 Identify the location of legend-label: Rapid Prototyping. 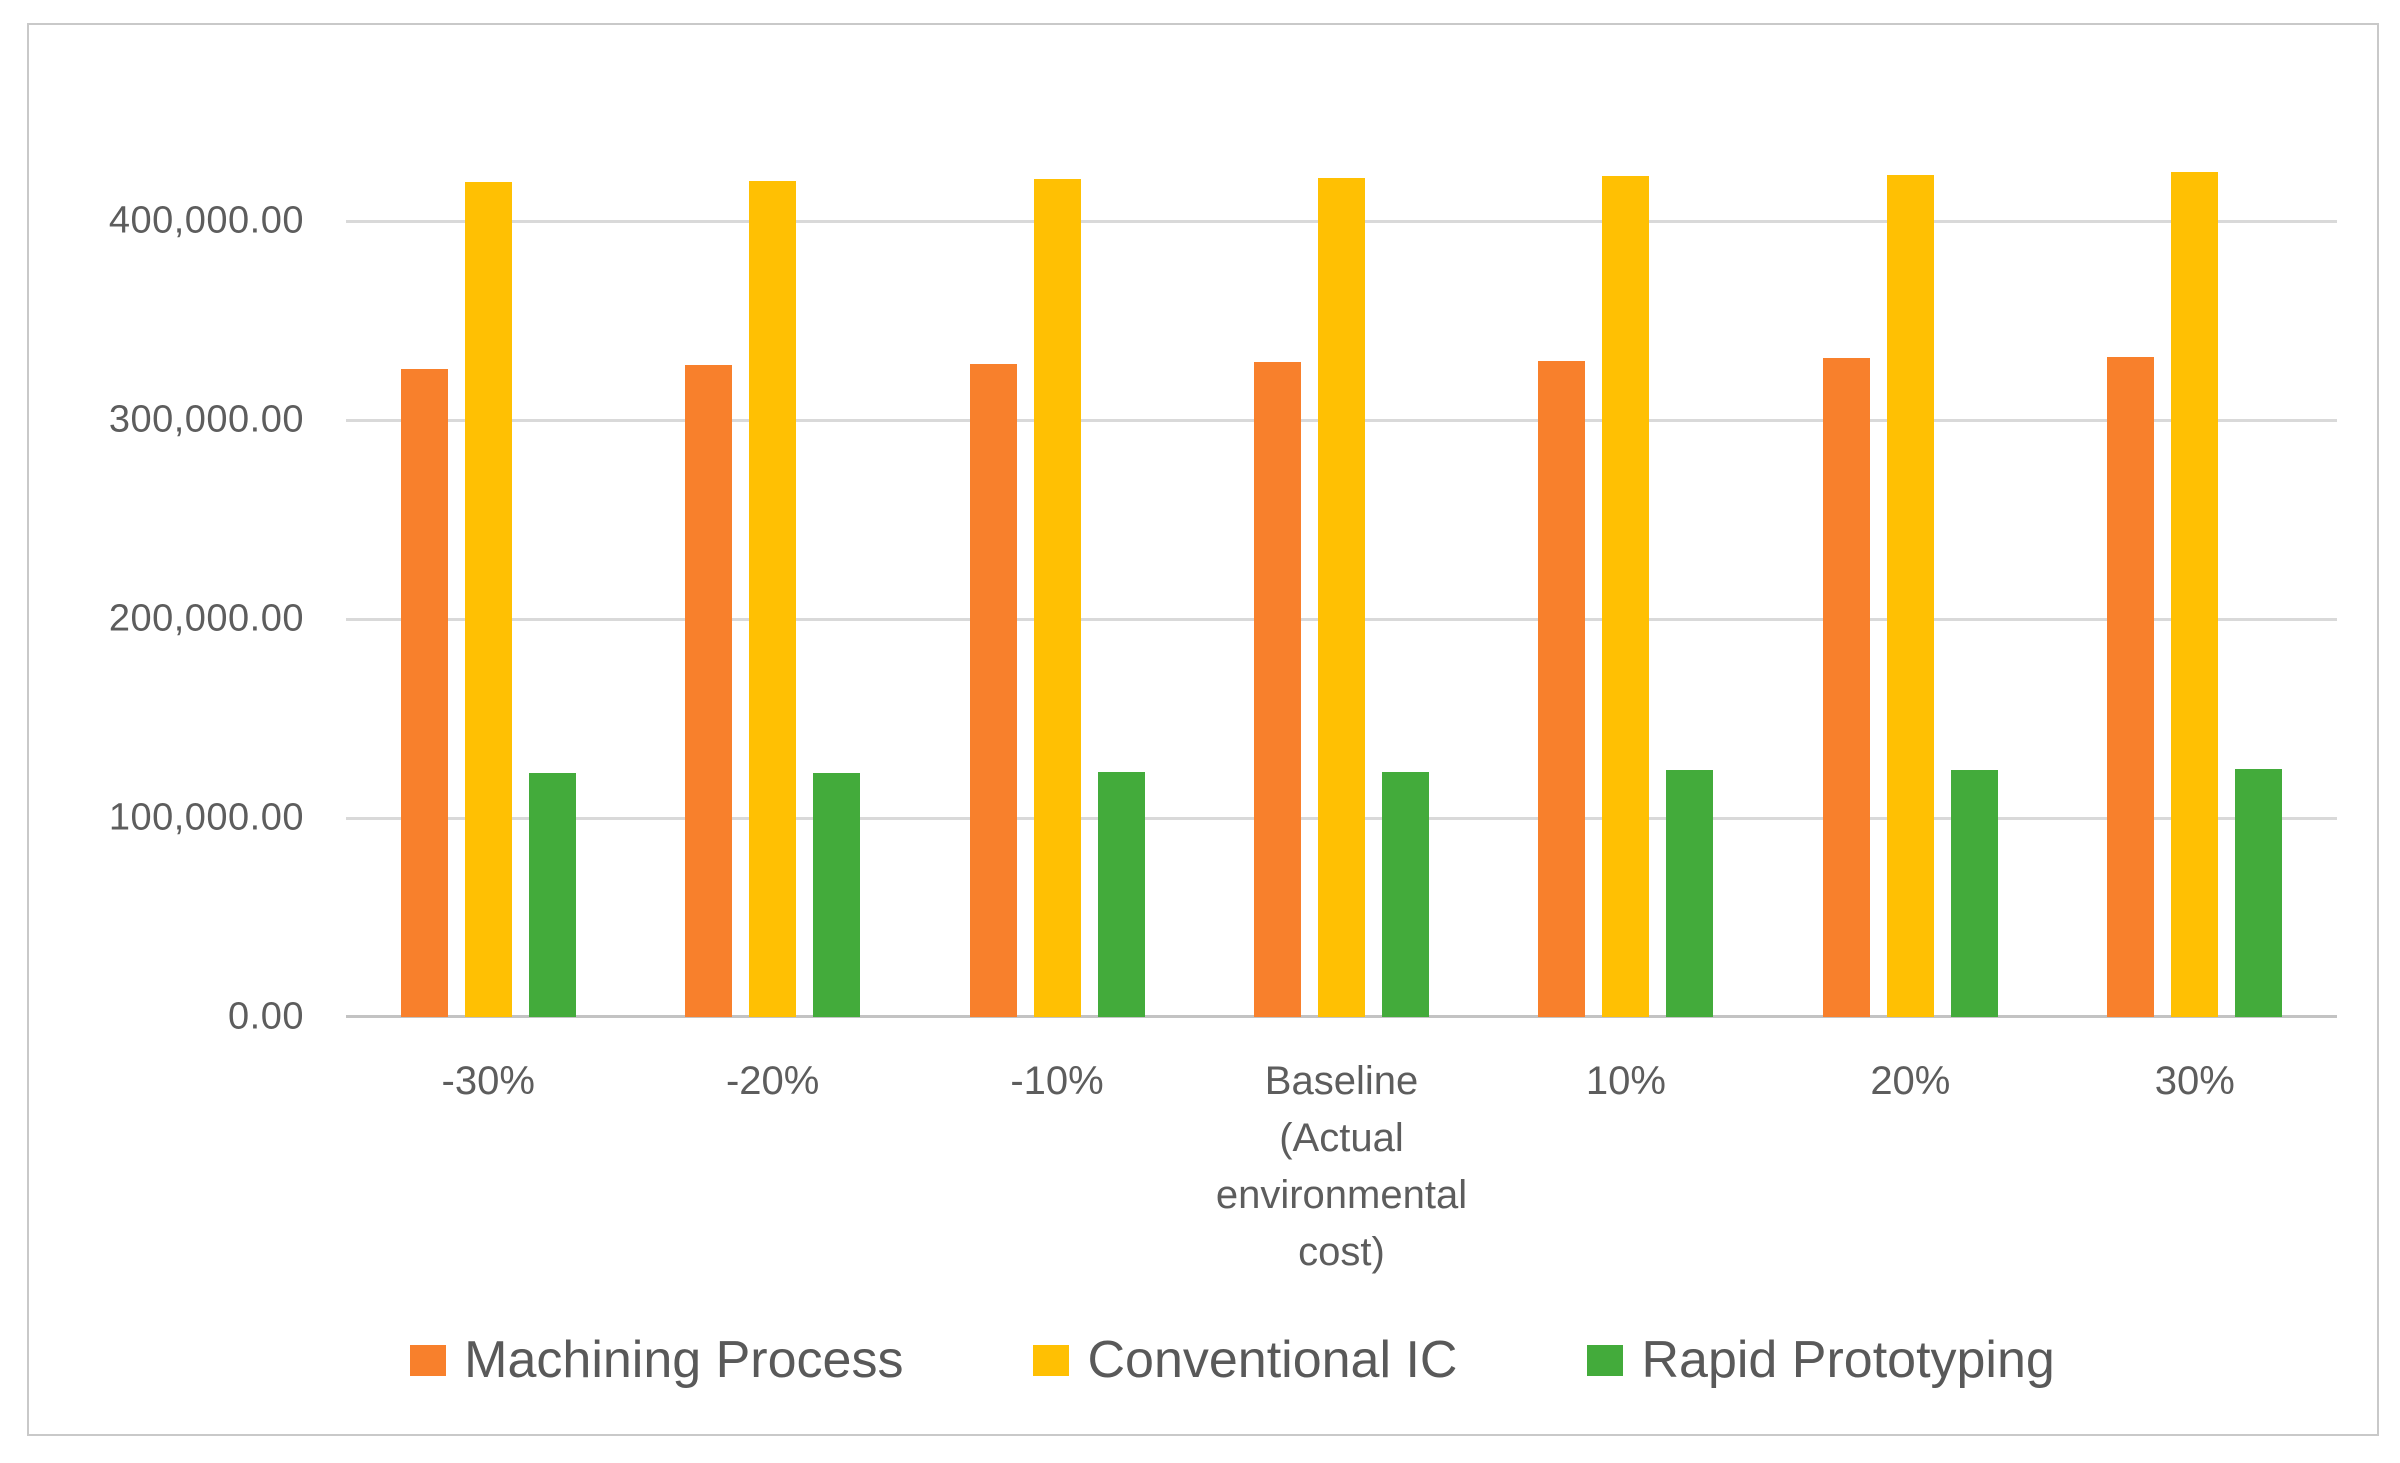
(1848, 1360).